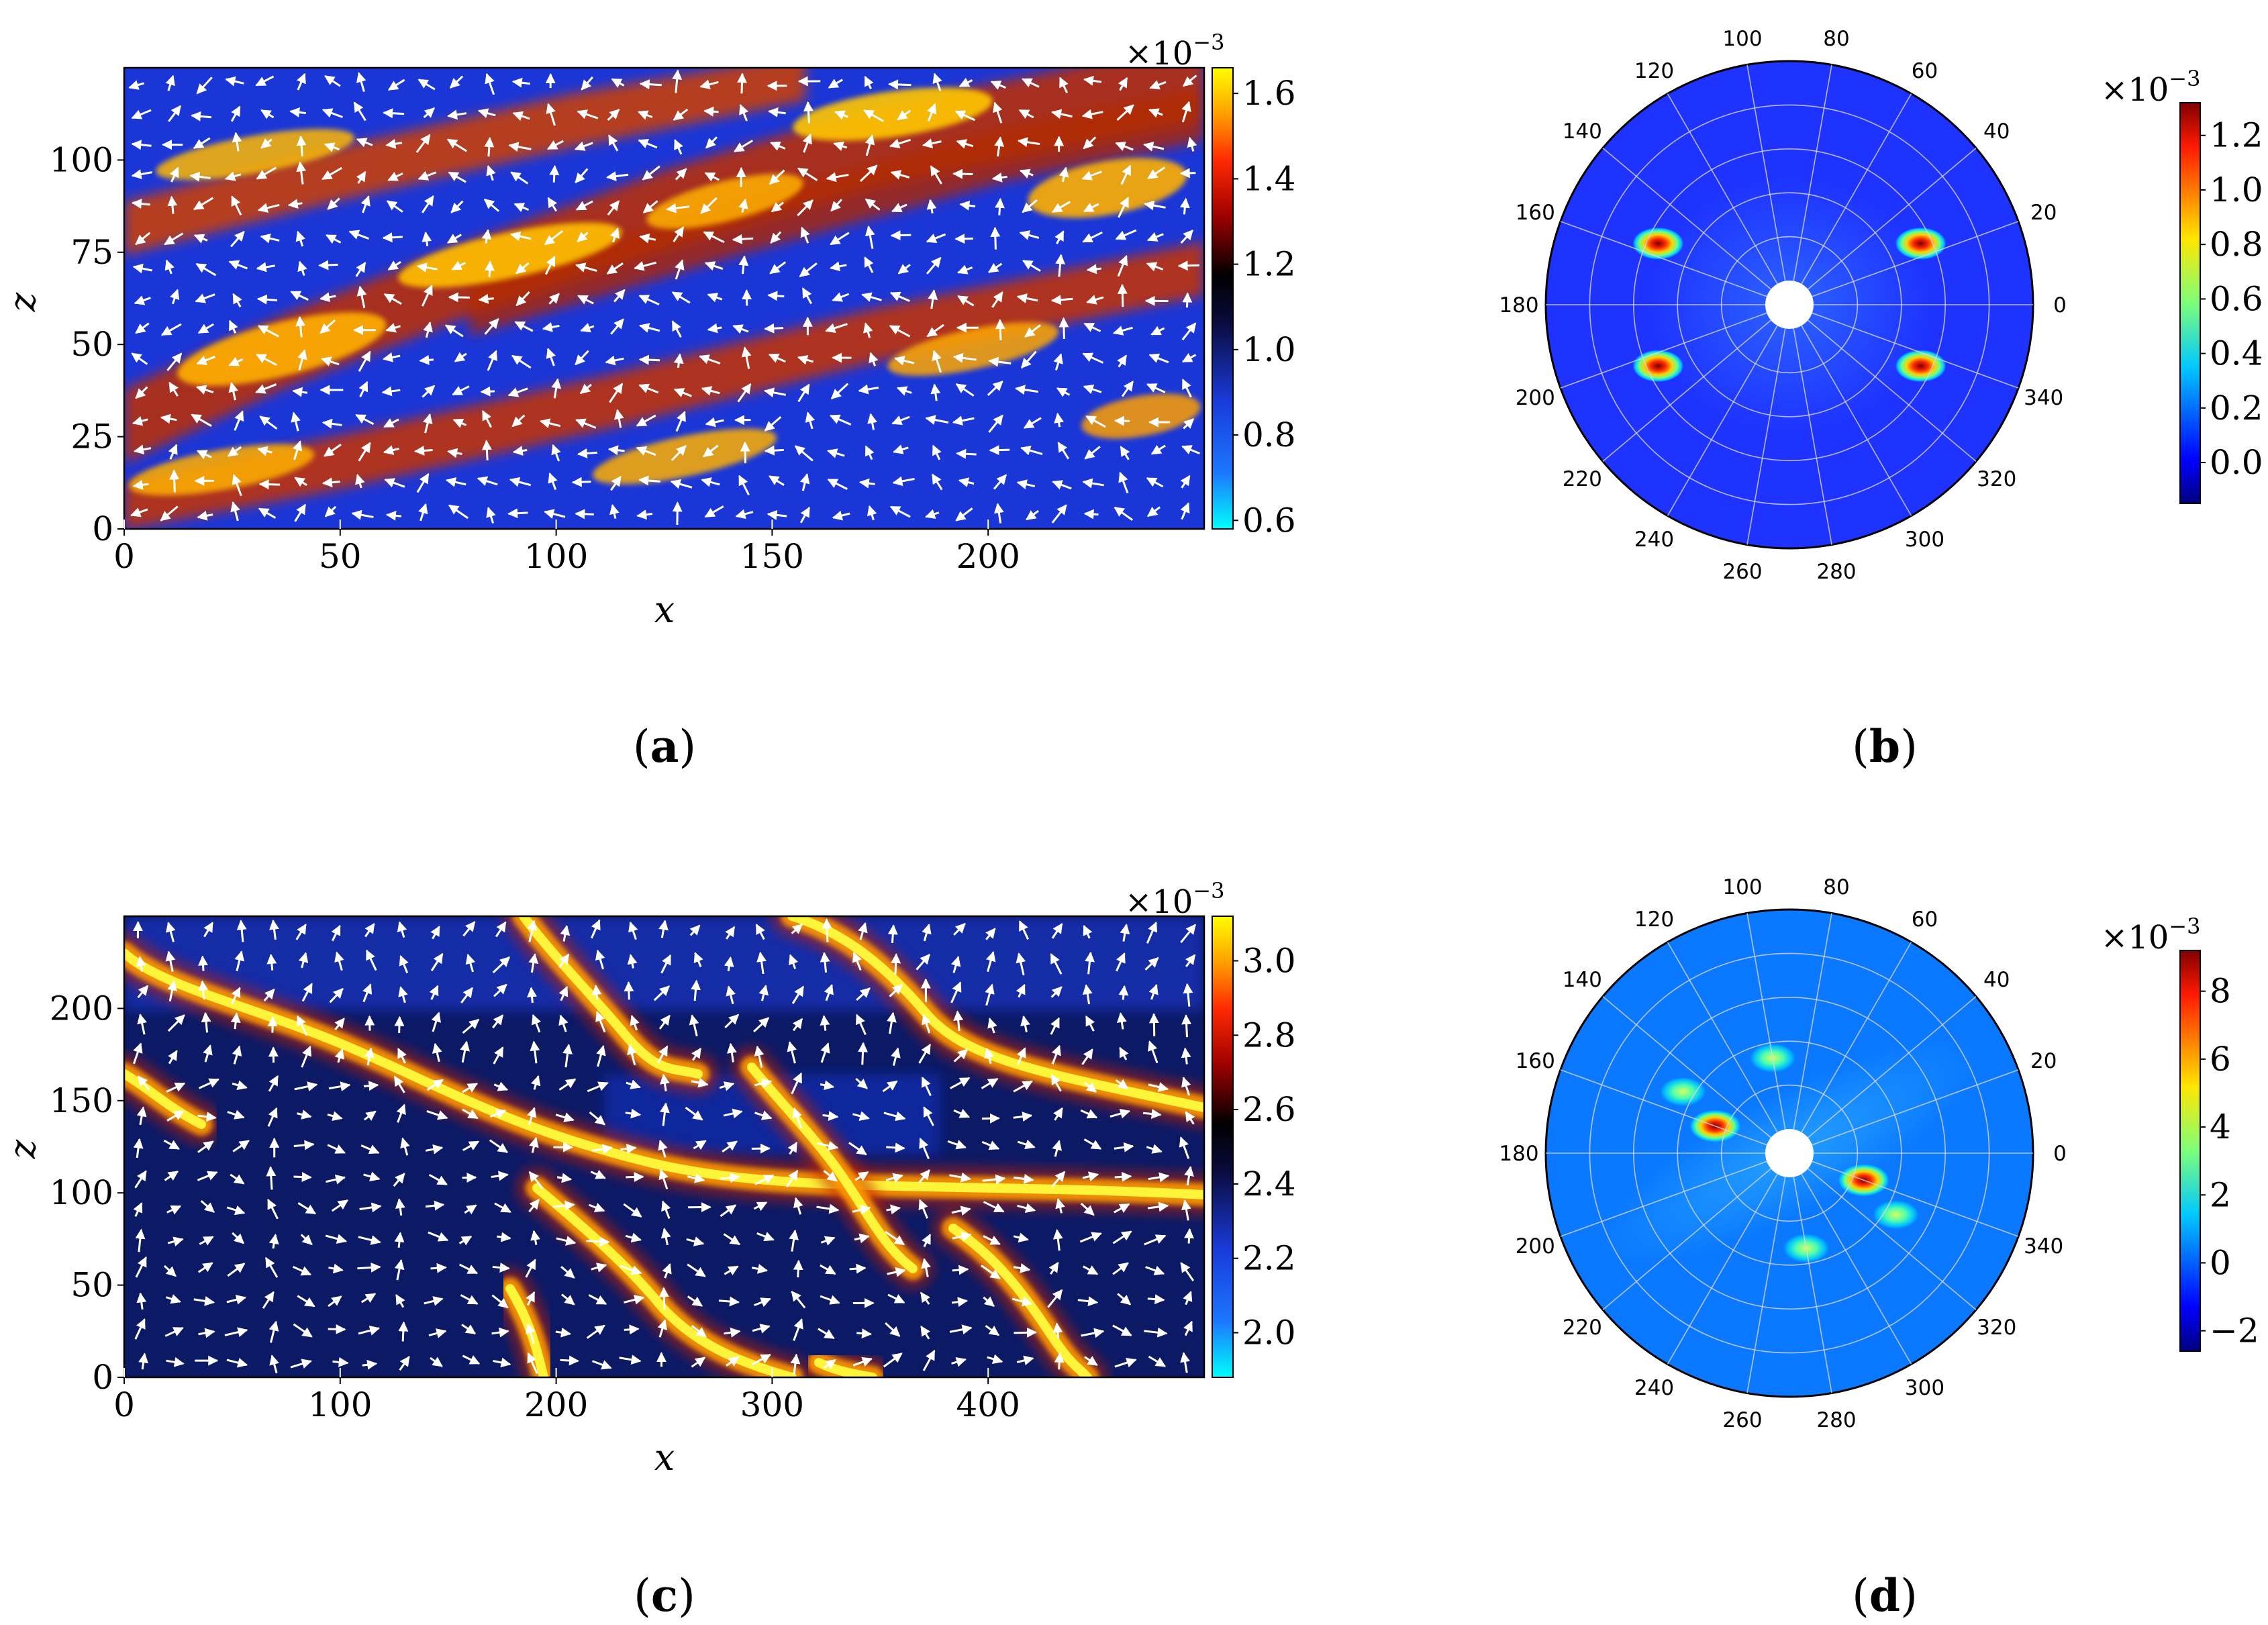 Image resolution: width=2268 pixels, height=1625 pixels. I want to click on panel-c-caption: (c), so click(664, 1595).